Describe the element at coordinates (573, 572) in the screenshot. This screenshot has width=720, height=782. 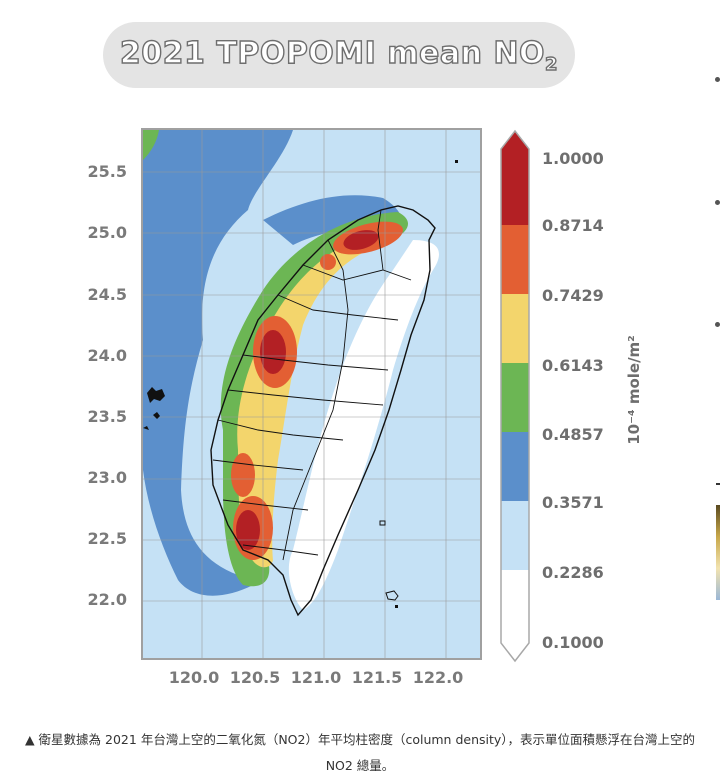
I see `colorbar-tick-0-2286: 0.2286` at that location.